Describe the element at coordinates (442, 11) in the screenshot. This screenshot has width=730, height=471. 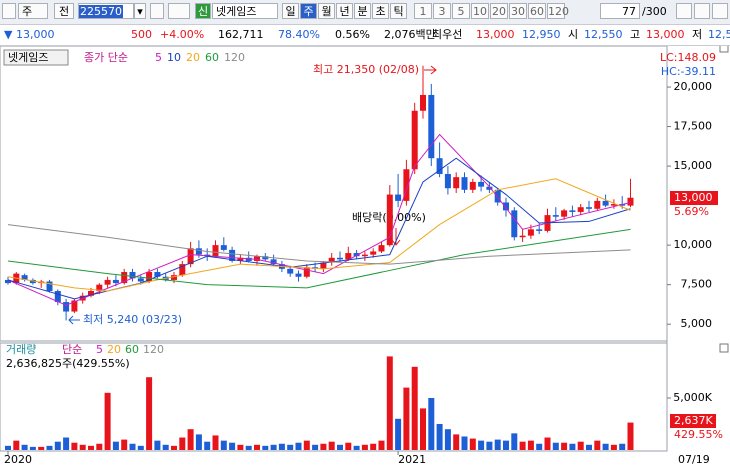
I see `interval-button: 3` at that location.